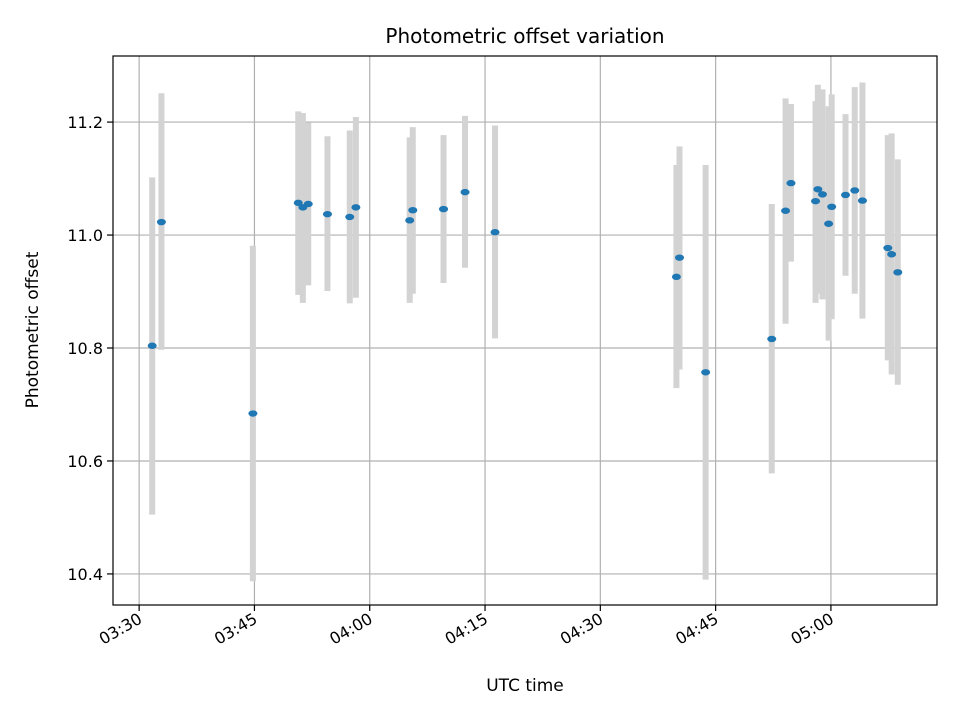  I want to click on x-axis-label: UTC time, so click(525, 686).